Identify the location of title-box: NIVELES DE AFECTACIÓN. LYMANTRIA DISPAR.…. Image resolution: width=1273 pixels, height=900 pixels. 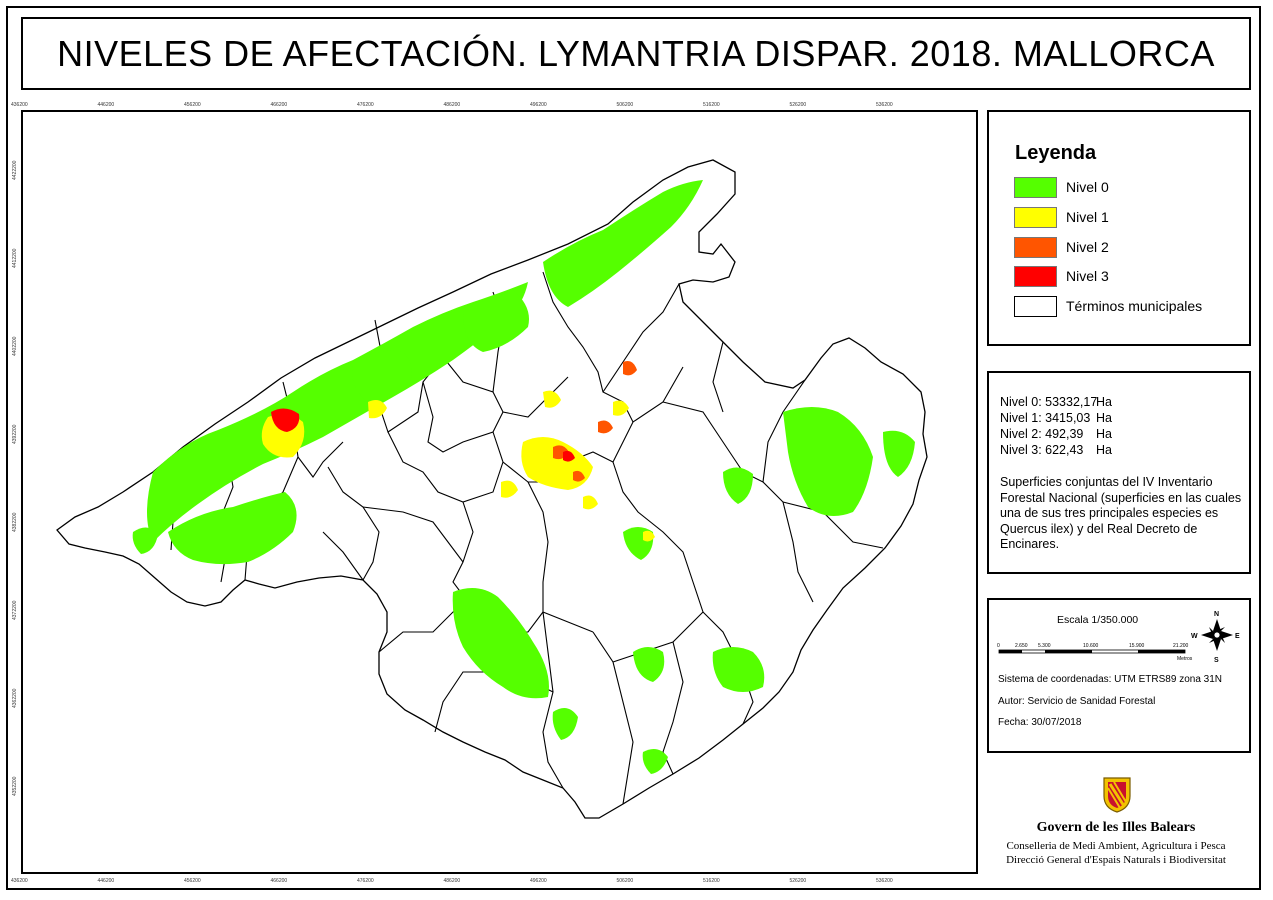
(636, 53).